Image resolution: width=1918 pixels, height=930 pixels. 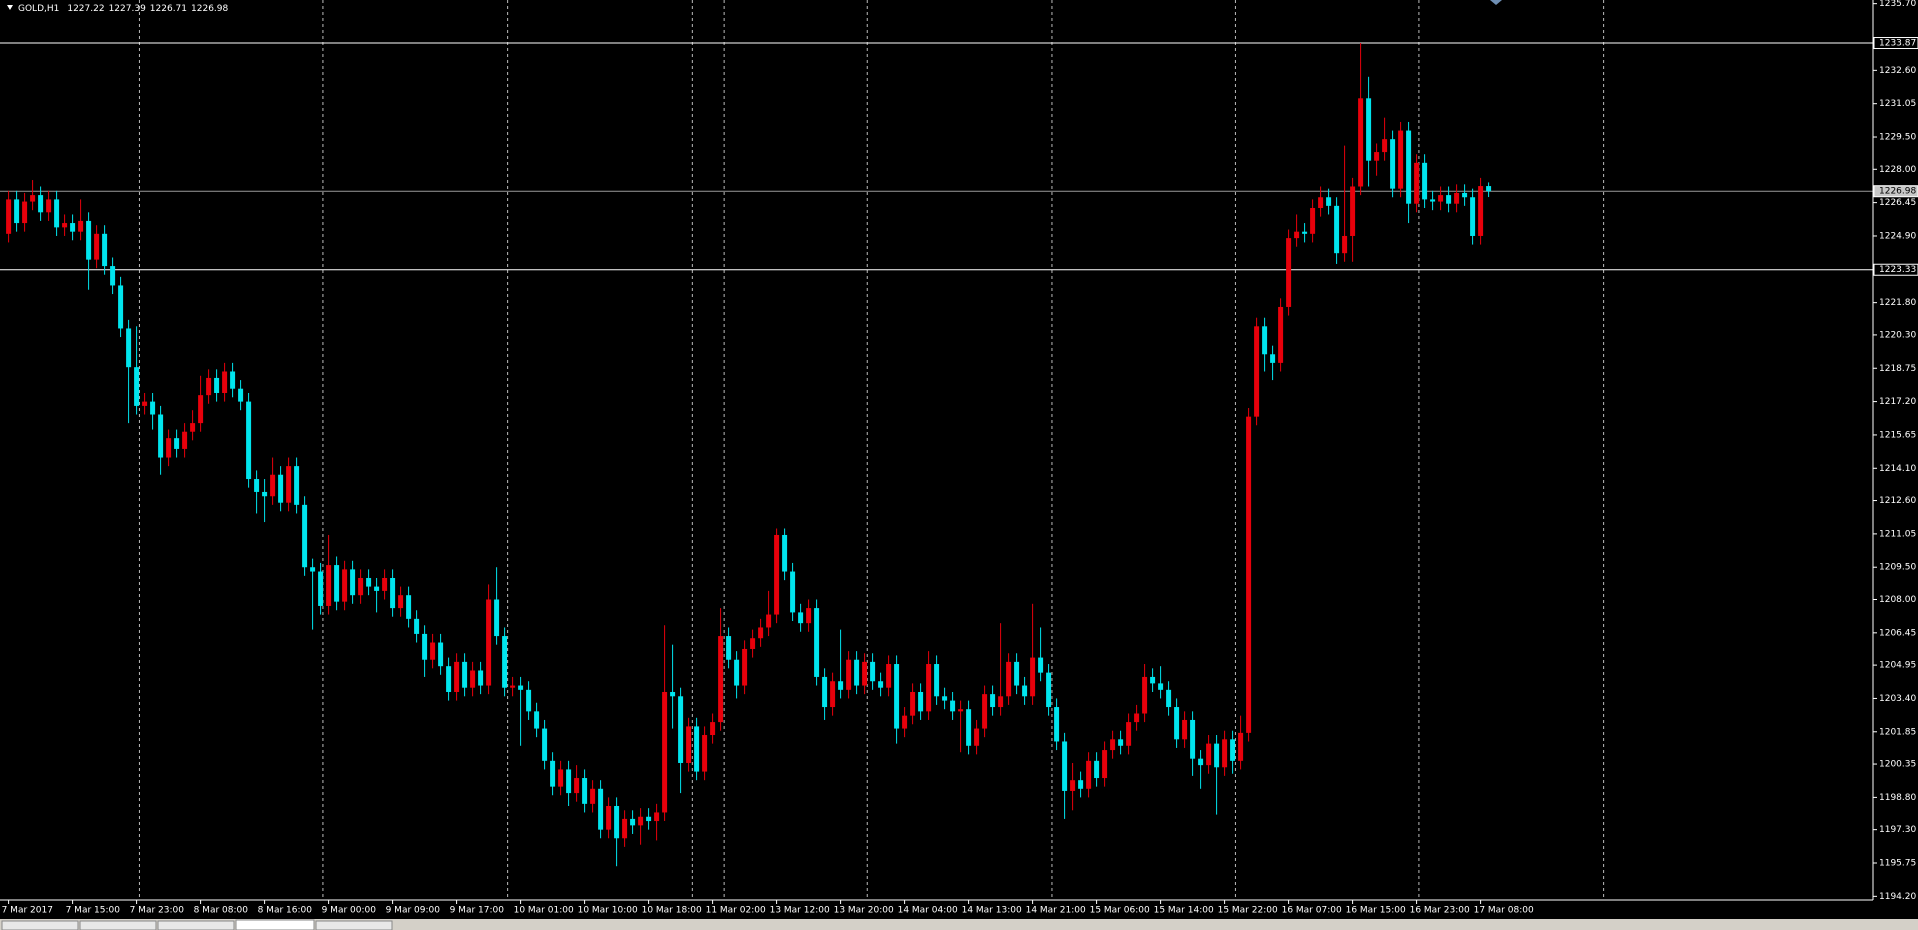 What do you see at coordinates (1897, 469) in the screenshot?
I see `y-tick-label: 1214.10` at bounding box center [1897, 469].